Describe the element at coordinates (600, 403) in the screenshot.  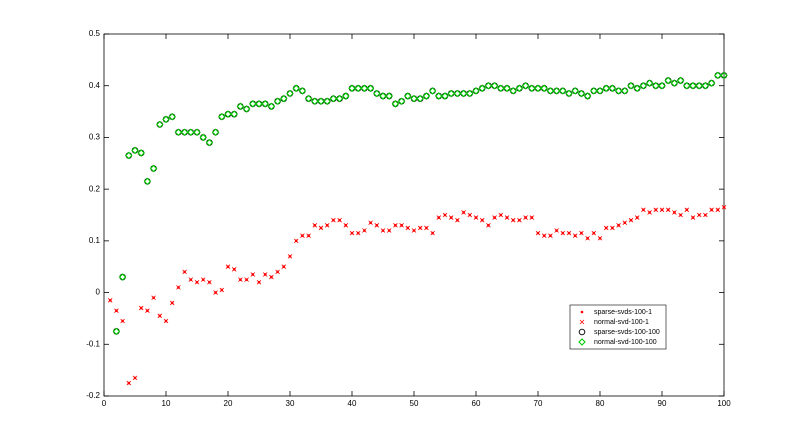
I see `x-tick-label: 80` at that location.